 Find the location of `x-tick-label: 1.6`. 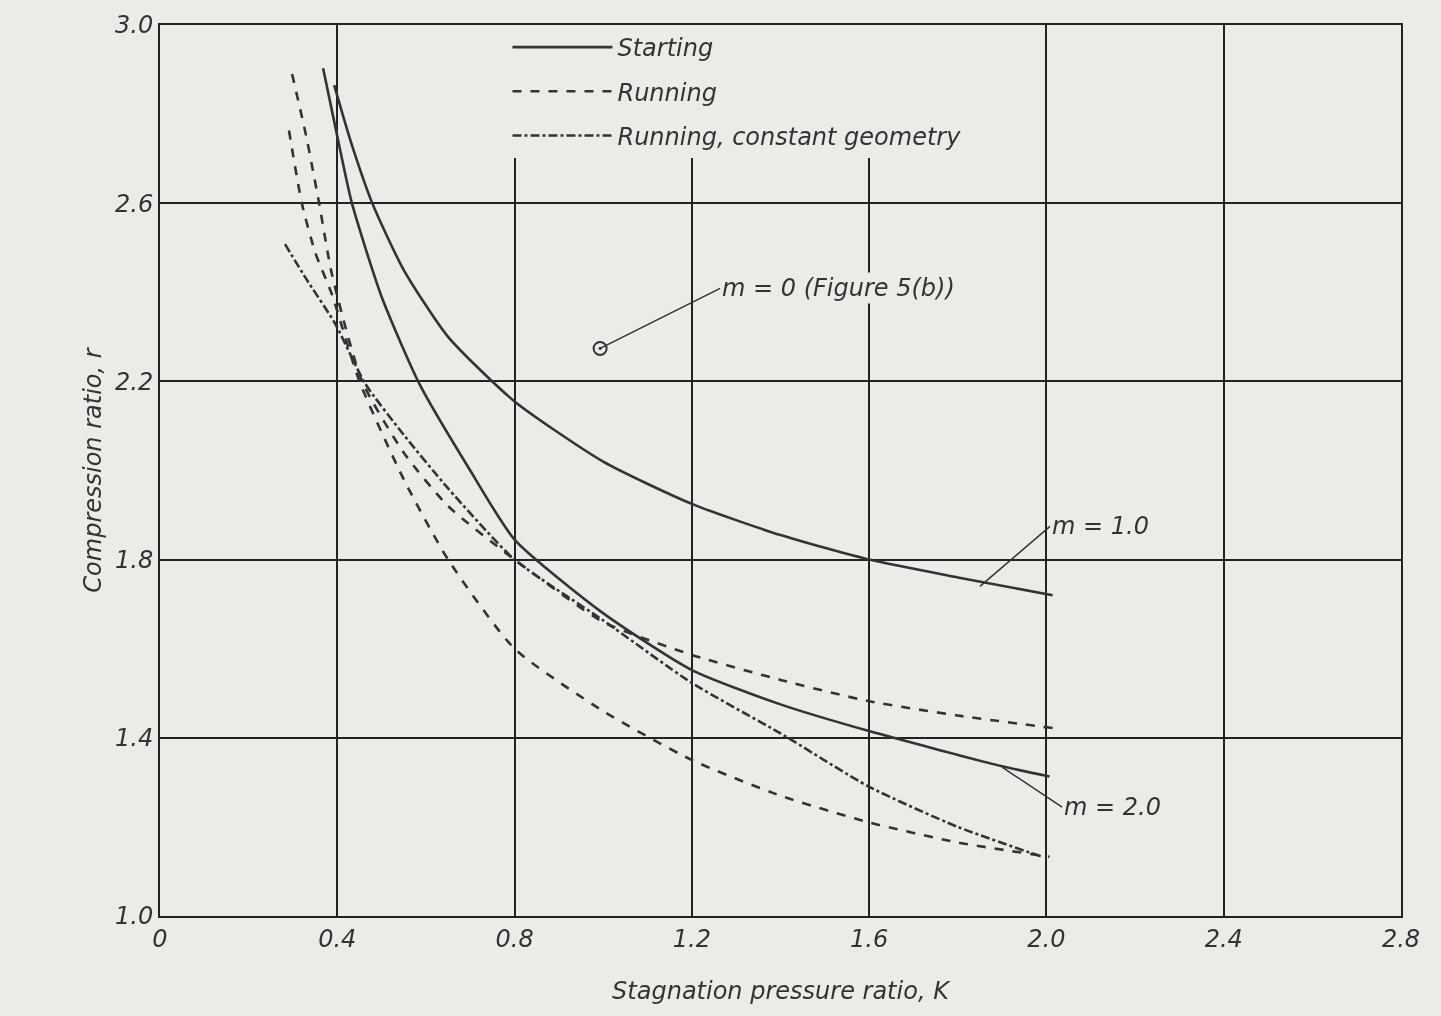

x-tick-label: 1.6 is located at coordinates (869, 938).